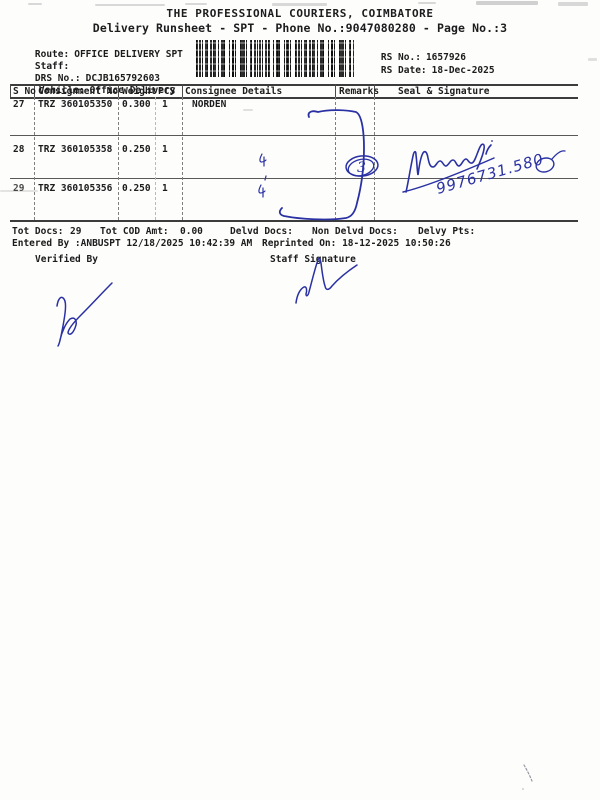 The width and height of the screenshot is (600, 800). I want to click on staff-signature-label: Staff Signature, so click(313, 259).